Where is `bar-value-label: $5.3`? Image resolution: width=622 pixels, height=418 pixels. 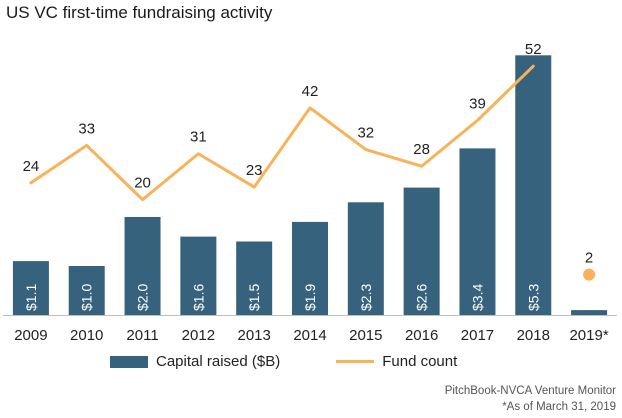 bar-value-label: $5.3 is located at coordinates (533, 297).